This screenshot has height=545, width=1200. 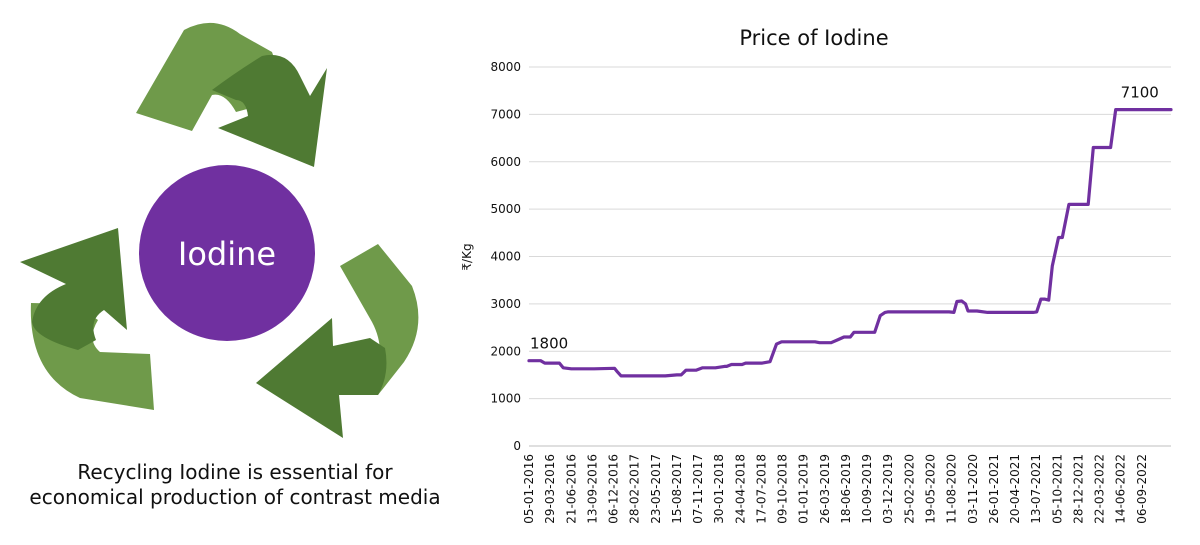 I want to click on x-tick-28-02-2017: 28-02-2017, so click(x=635, y=489).